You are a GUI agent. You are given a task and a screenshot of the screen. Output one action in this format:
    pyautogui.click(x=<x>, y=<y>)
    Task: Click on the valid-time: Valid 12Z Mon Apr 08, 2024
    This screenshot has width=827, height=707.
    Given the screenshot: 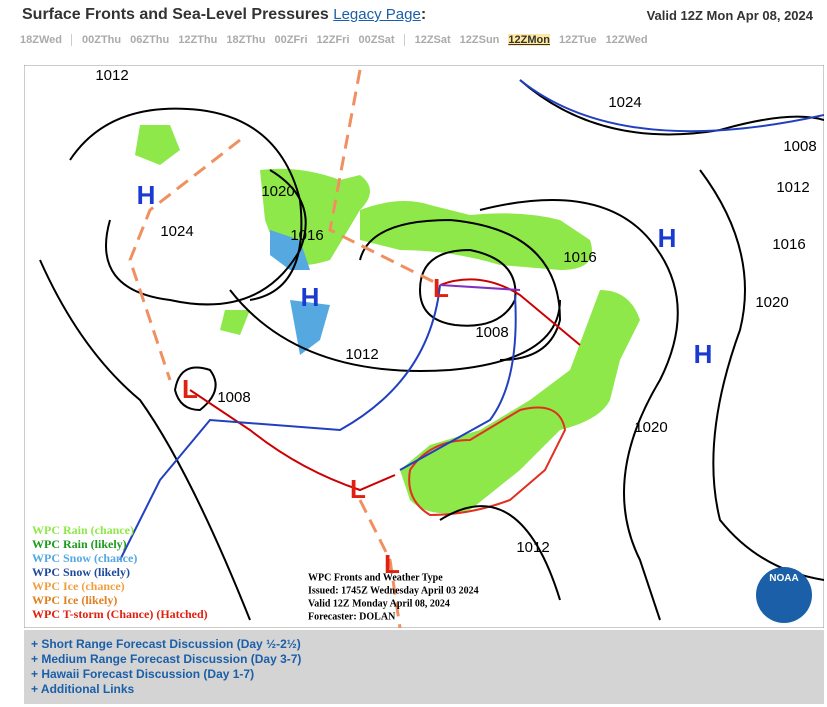 What is the action you would take?
    pyautogui.click(x=729, y=15)
    